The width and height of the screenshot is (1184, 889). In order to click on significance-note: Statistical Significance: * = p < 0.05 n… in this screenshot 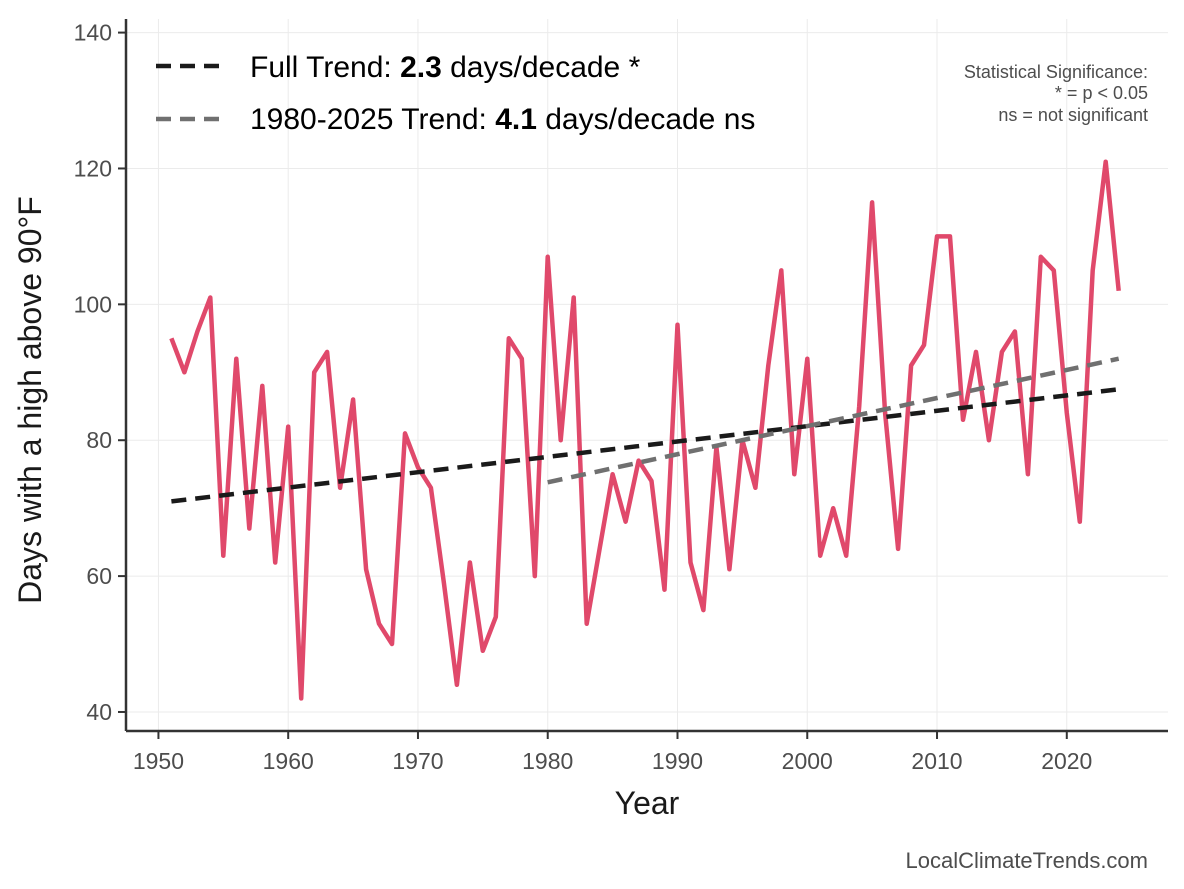, I will do `click(1056, 93)`.